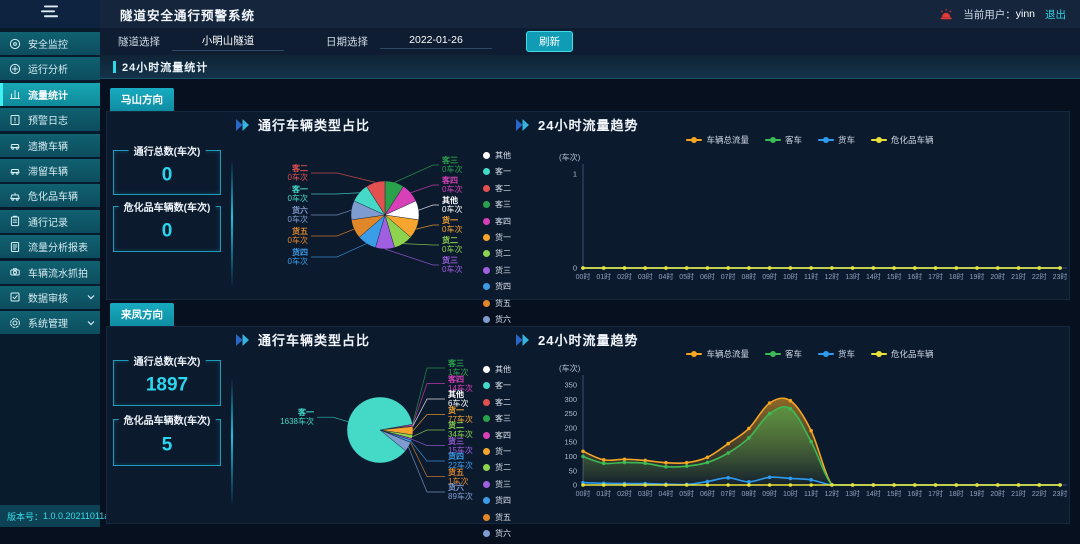  What do you see at coordinates (570, 399) in the screenshot?
I see `svg-text: 300` at bounding box center [570, 399].